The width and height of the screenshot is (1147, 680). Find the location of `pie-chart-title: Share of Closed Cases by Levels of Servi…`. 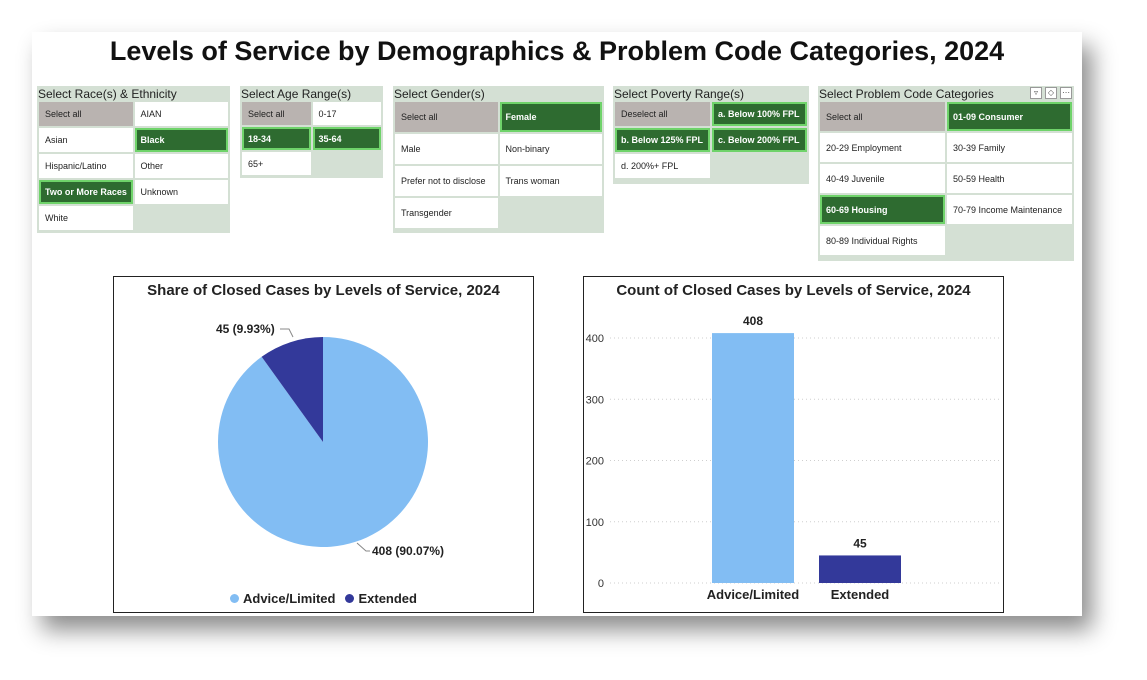

pie-chart-title: Share of Closed Cases by Levels of Servi… is located at coordinates (323, 290).